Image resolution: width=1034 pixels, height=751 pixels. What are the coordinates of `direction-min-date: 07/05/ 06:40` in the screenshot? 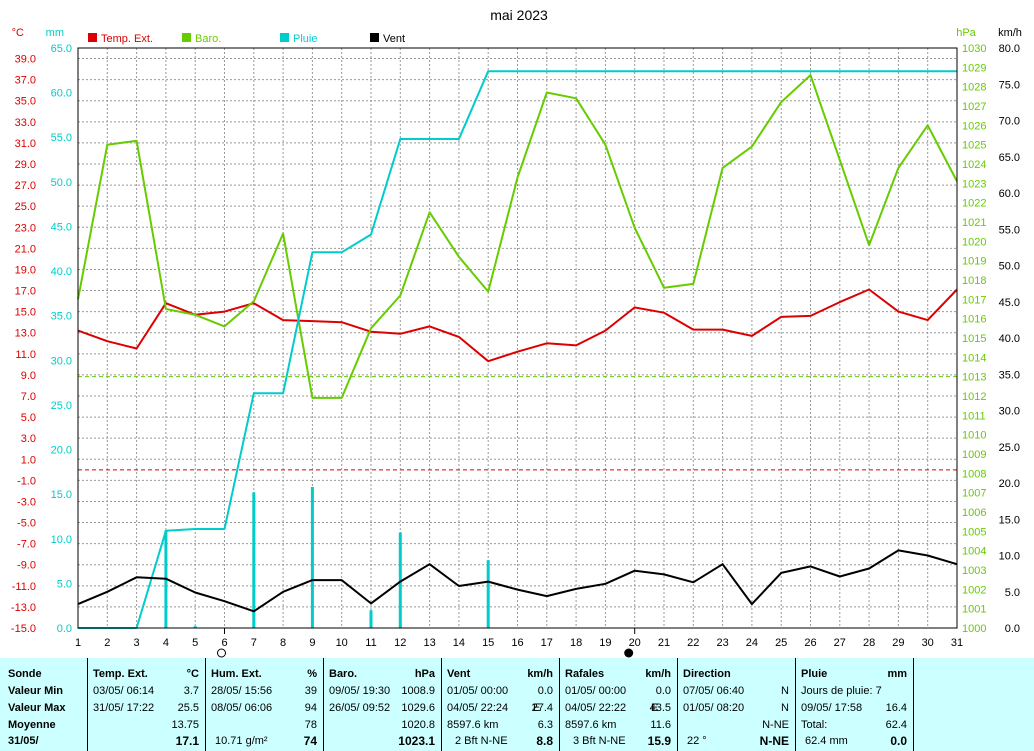 It's located at (714, 691).